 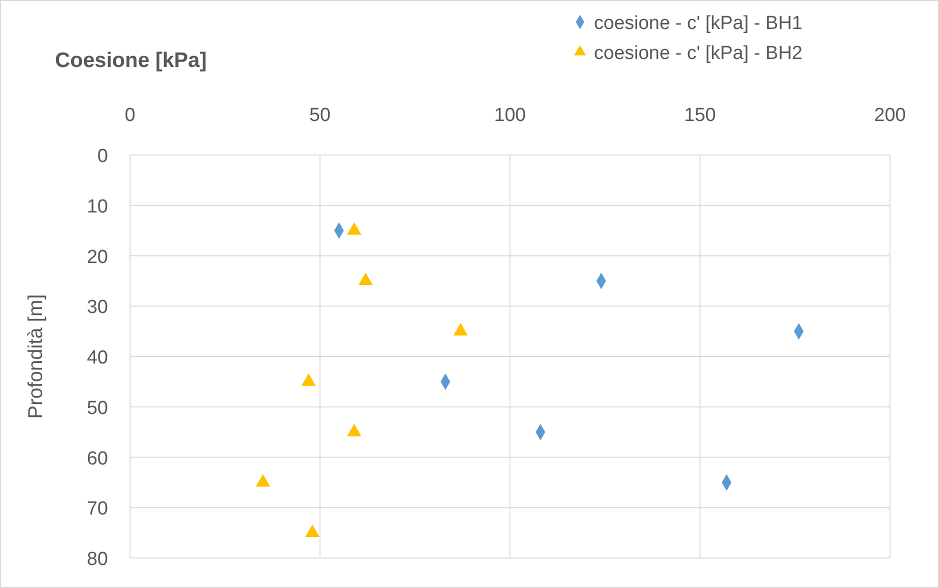 What do you see at coordinates (97, 257) in the screenshot?
I see `y-tick-label: 20` at bounding box center [97, 257].